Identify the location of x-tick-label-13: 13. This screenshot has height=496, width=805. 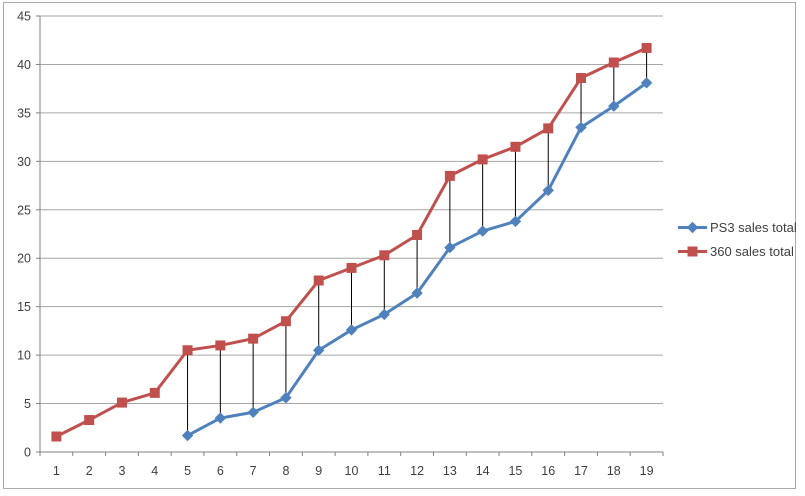
(450, 471).